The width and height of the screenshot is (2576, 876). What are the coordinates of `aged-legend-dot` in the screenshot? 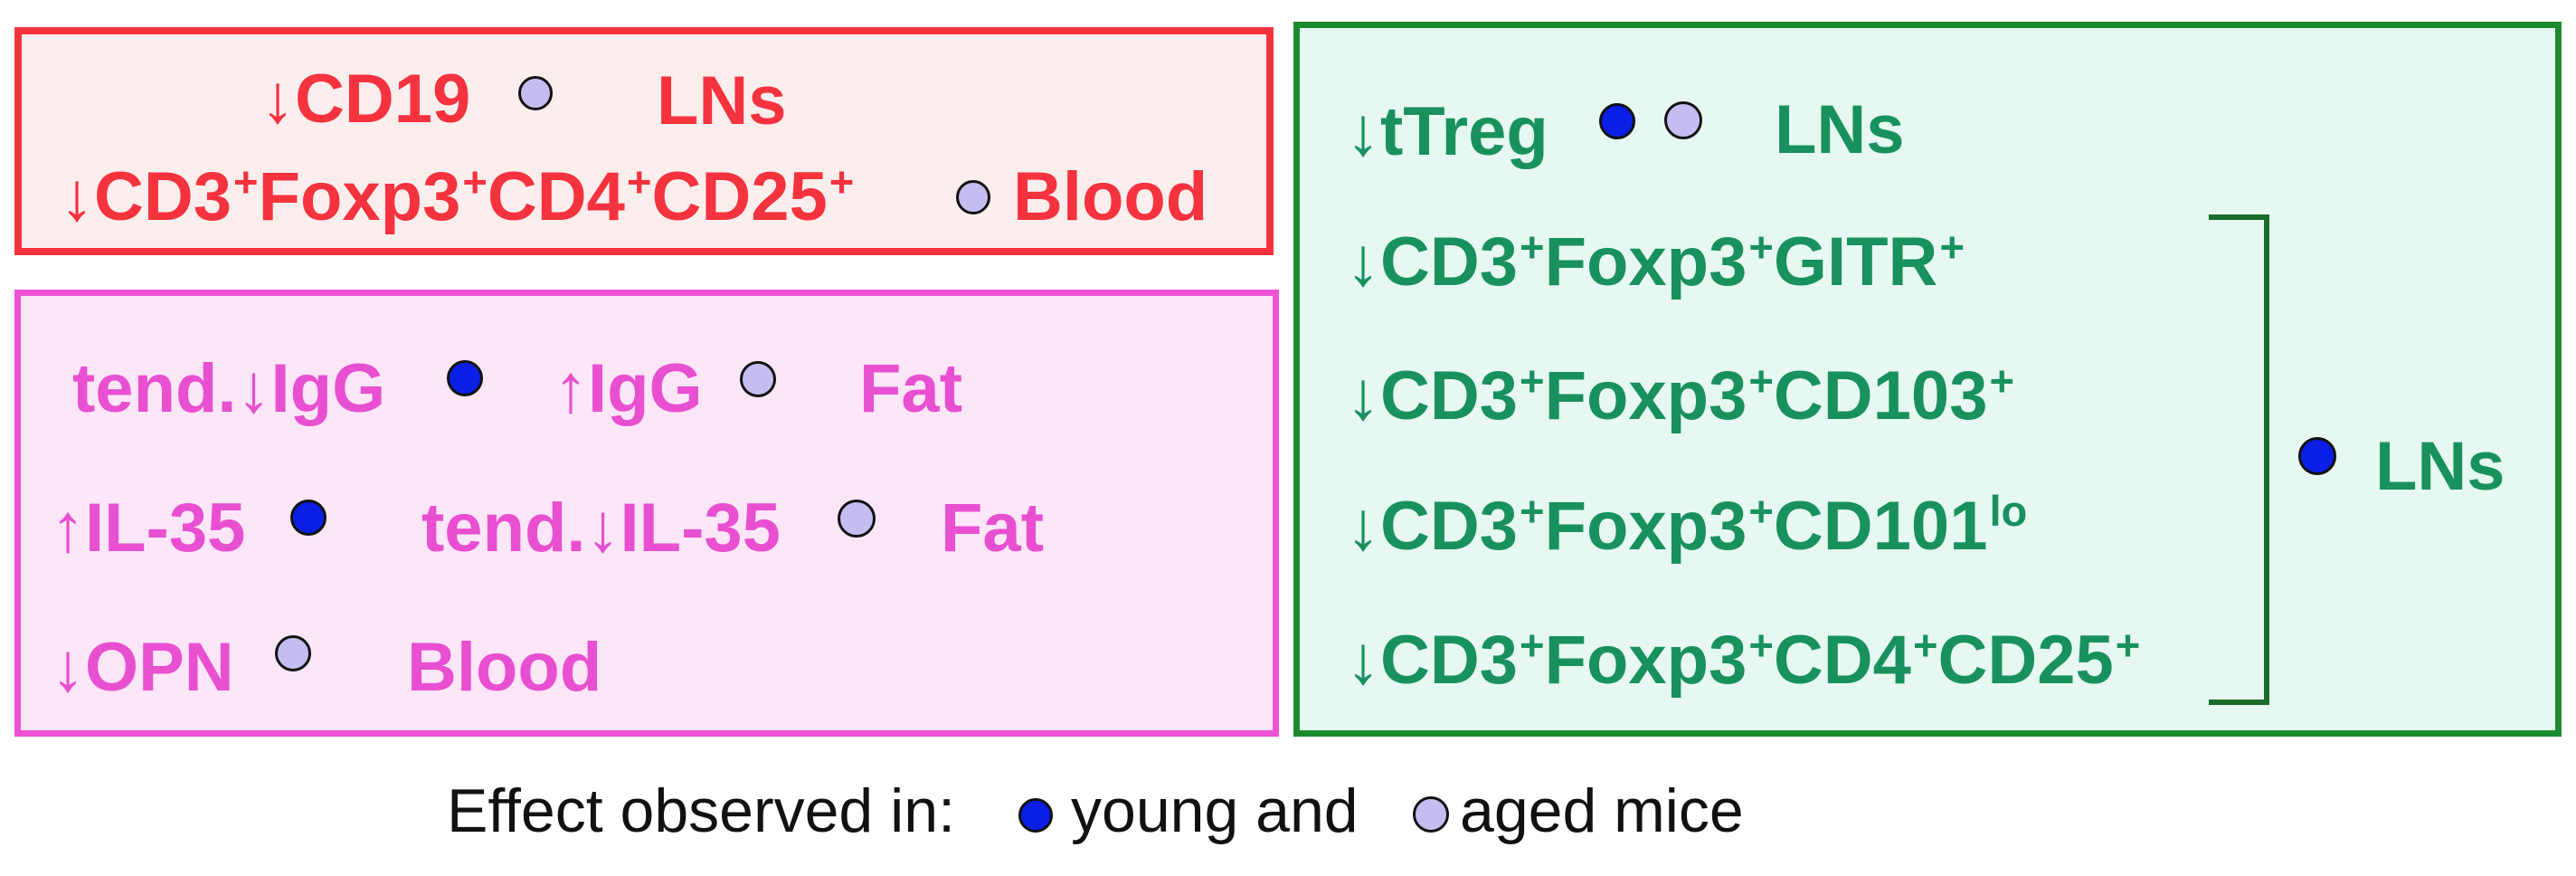 It's located at (1431, 815).